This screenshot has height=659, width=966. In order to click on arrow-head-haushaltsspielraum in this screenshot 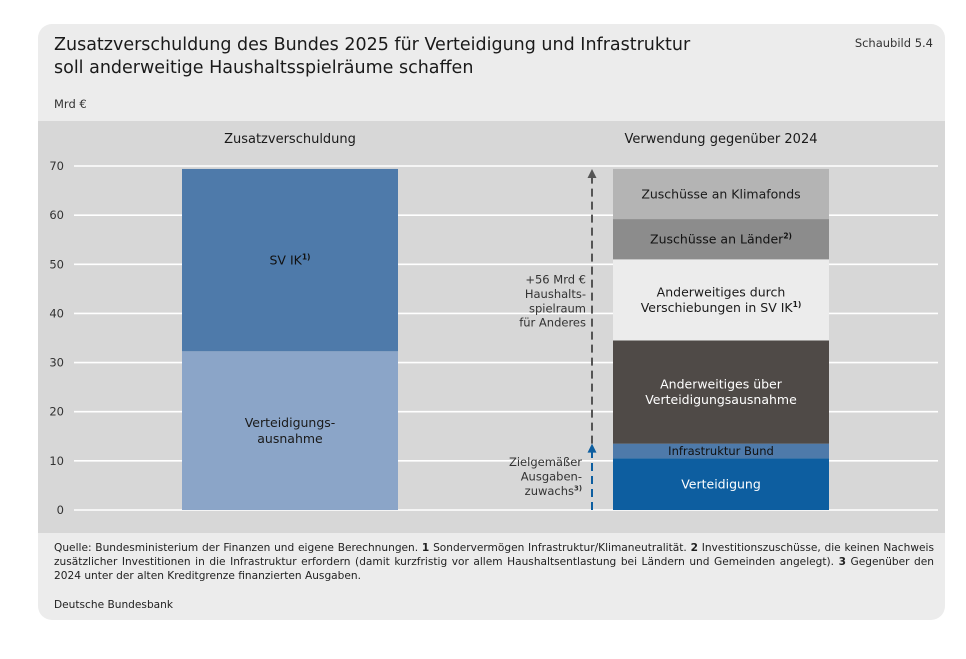, I will do `click(592, 173)`.